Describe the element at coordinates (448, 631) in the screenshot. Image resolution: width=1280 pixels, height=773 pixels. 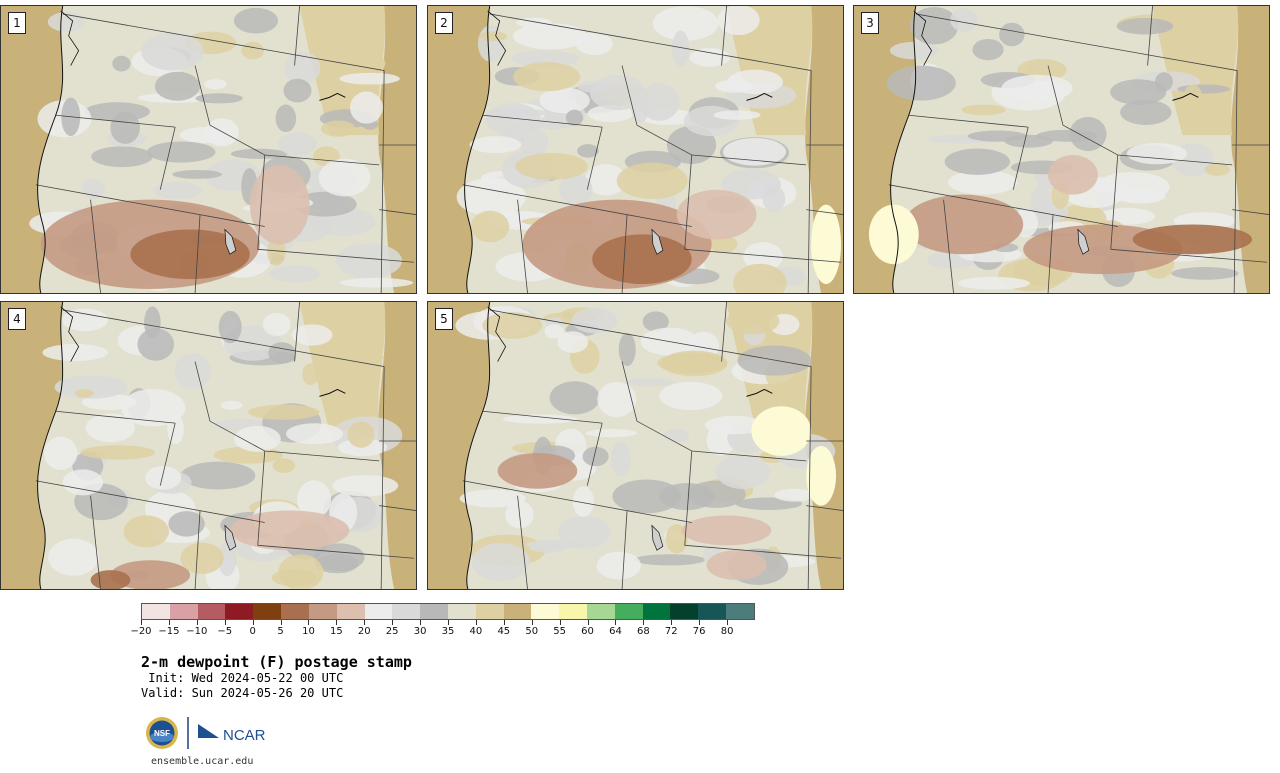
I see `colorbar-tick-label: 35` at that location.